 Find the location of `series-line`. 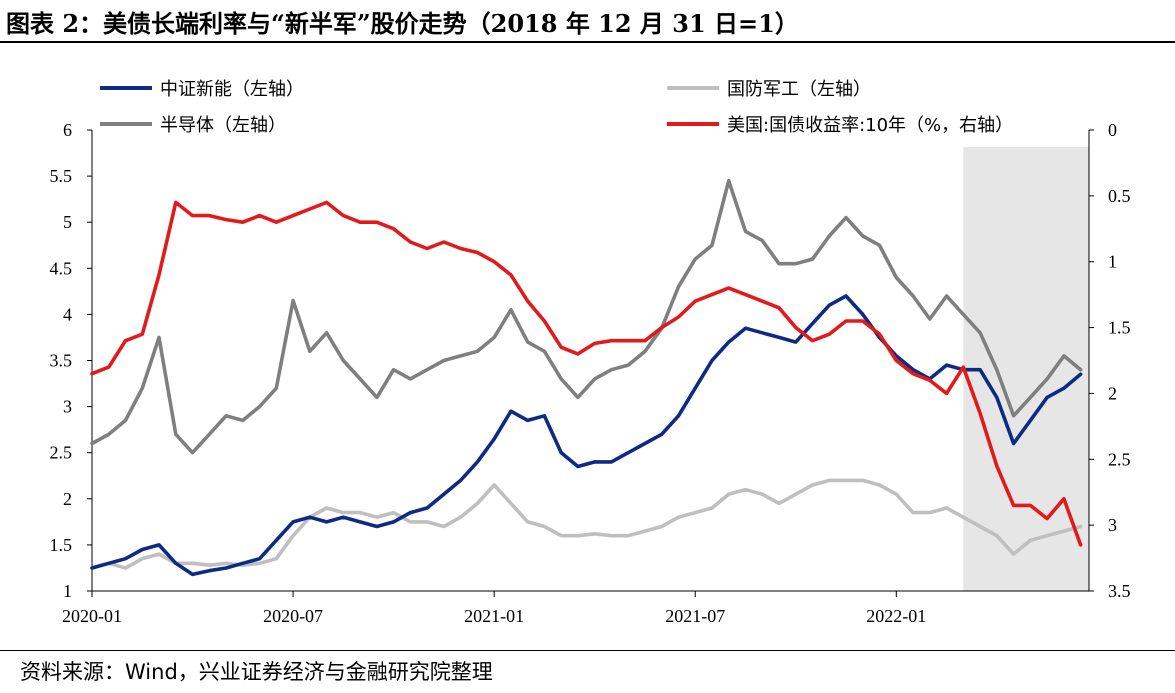

series-line is located at coordinates (586, 524).